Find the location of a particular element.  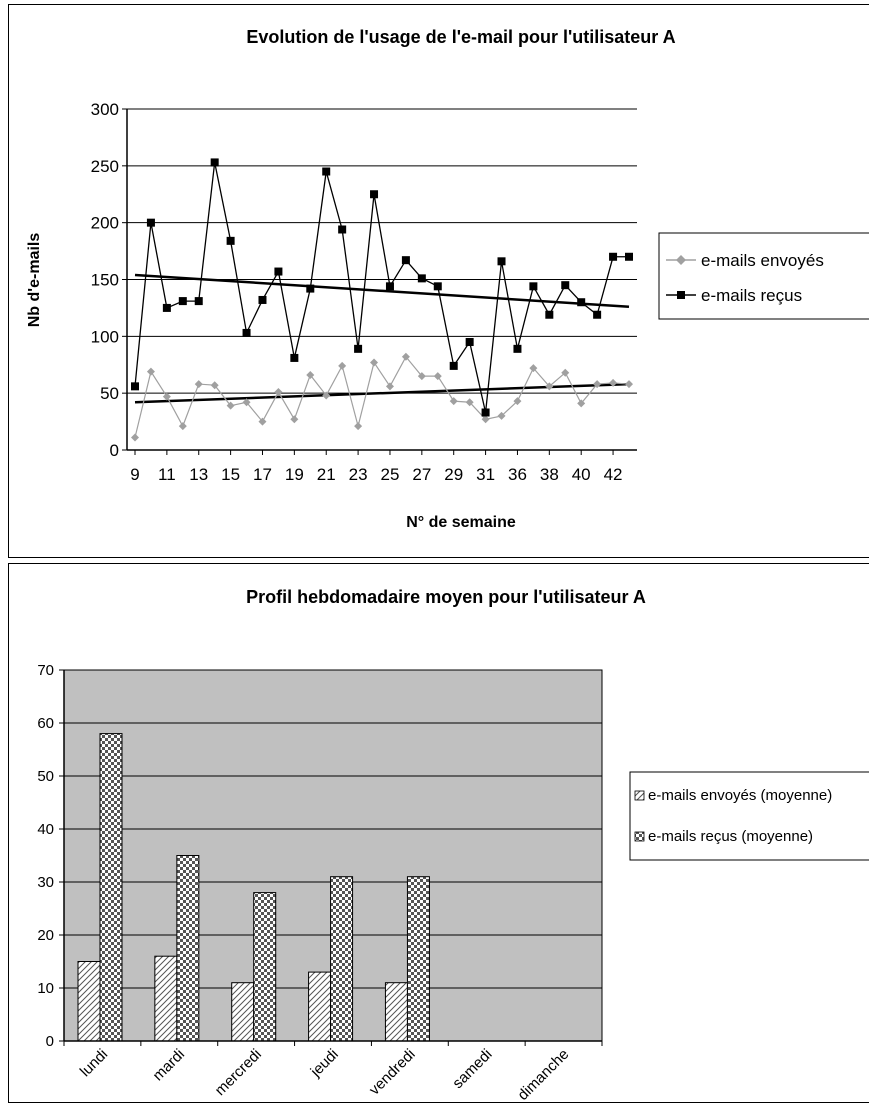

y-tick-label: 300 is located at coordinates (105, 109).